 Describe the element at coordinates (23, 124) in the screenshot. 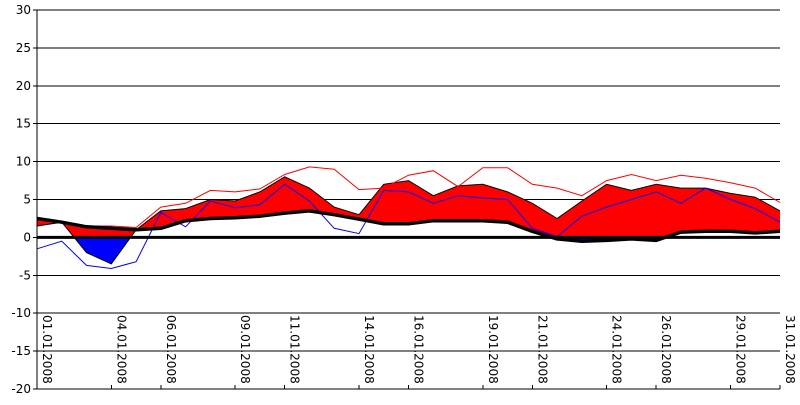

I see `y-tick-label: 15` at that location.